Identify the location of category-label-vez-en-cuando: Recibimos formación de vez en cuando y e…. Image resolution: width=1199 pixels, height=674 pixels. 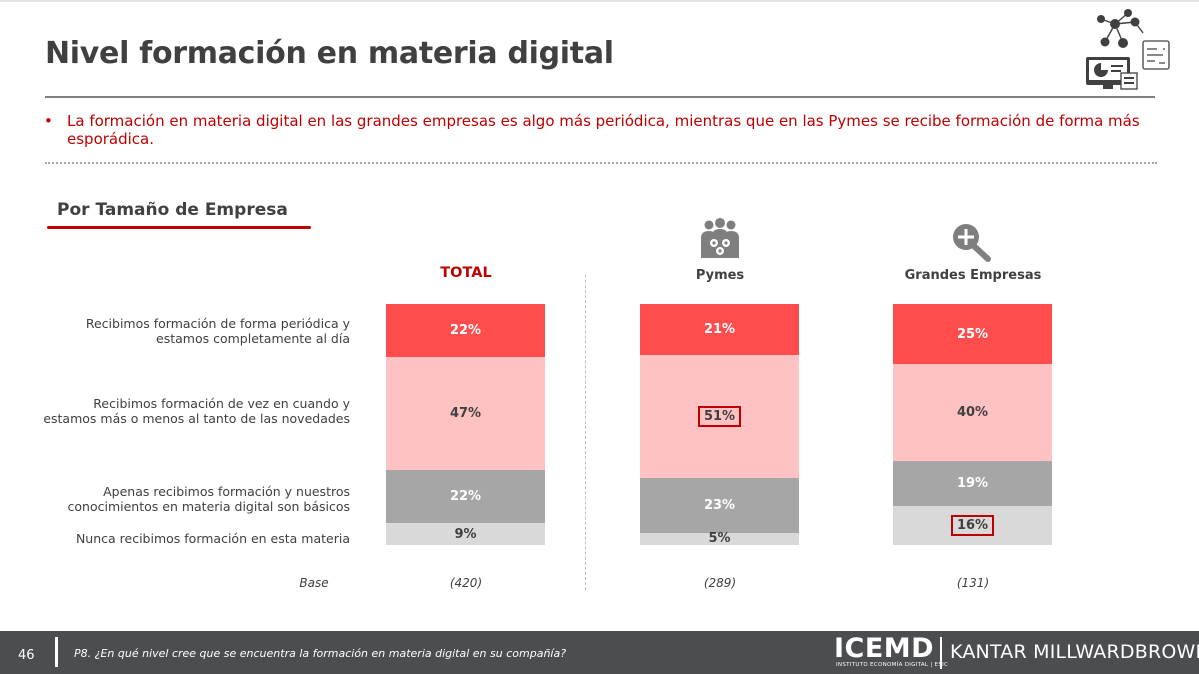
(196, 411).